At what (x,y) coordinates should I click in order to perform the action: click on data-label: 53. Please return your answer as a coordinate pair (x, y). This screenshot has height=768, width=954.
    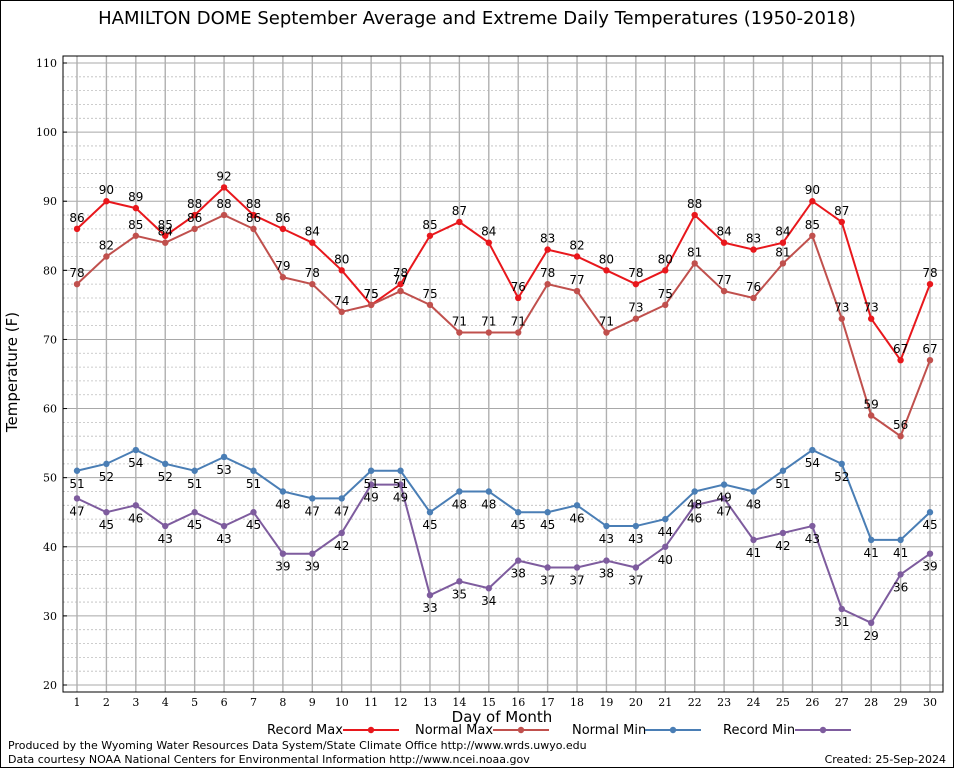
    Looking at the image, I should click on (223, 470).